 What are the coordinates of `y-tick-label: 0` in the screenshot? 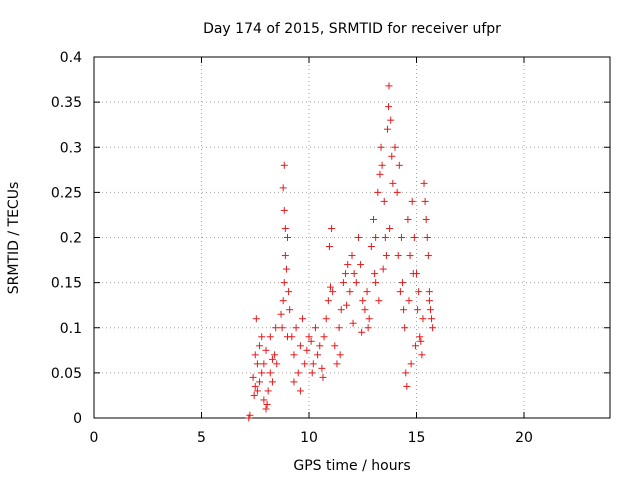 It's located at (77, 419).